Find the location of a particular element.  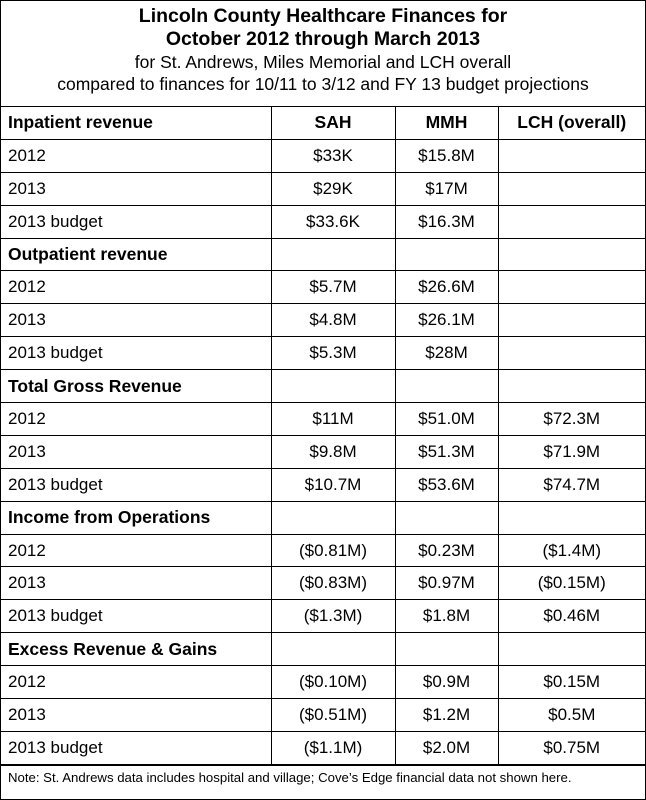

value-cell: $33.6K is located at coordinates (333, 221).